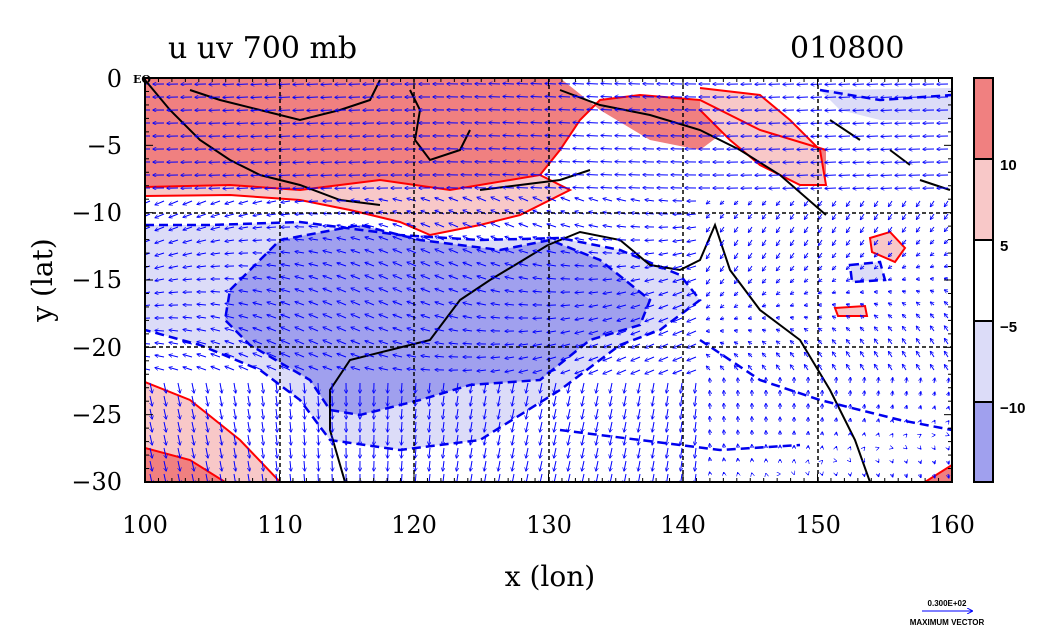 The width and height of the screenshot is (1056, 631). Describe the element at coordinates (947, 613) in the screenshot. I see `vector-key: 0.300E+02 MAXIMUM VECTOR` at that location.